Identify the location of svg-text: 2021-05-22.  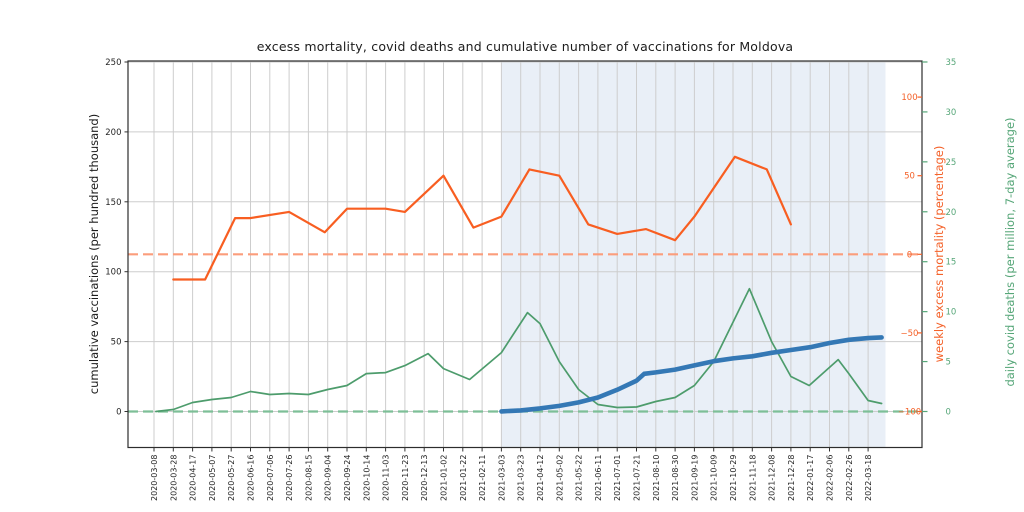
(579, 478).